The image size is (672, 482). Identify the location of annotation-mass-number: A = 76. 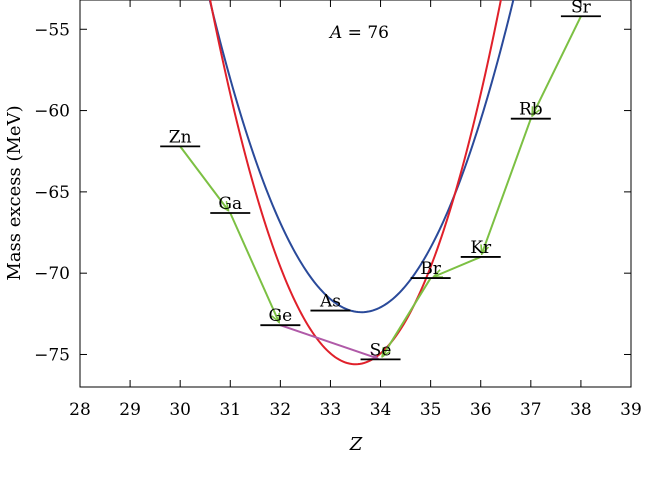
(358, 33).